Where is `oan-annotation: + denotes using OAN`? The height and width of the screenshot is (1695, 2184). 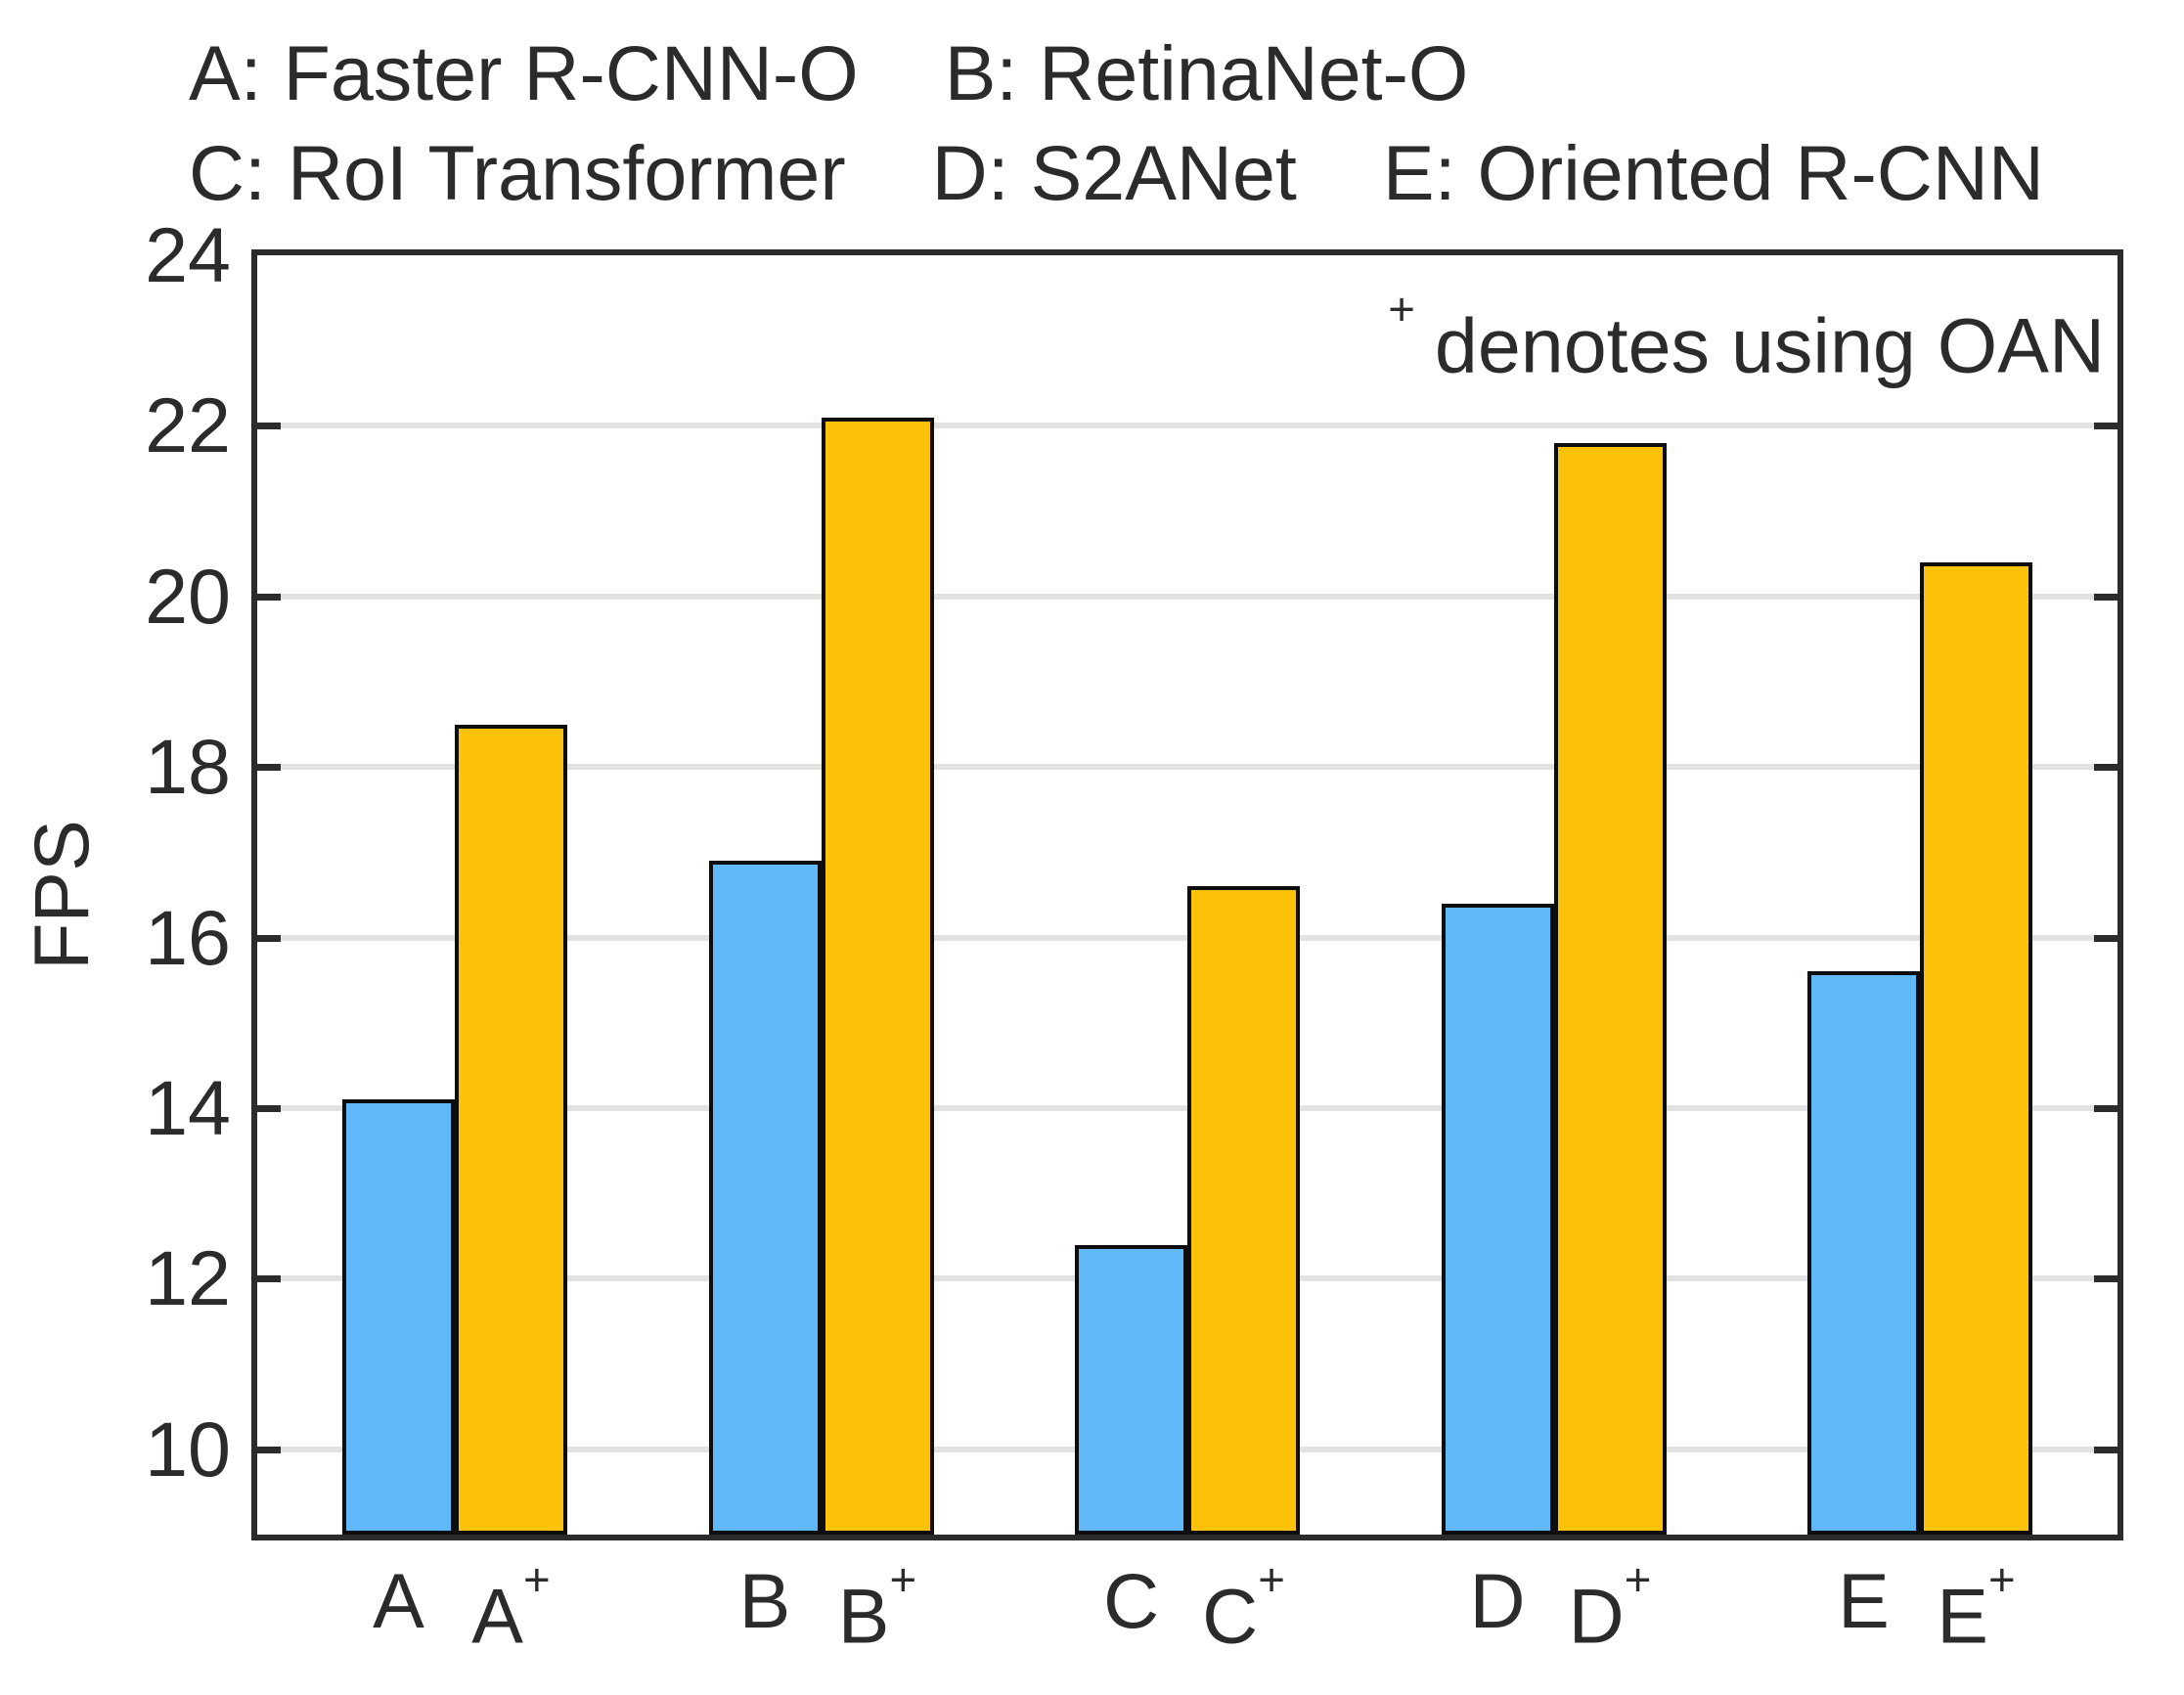 oan-annotation: + denotes using OAN is located at coordinates (1746, 336).